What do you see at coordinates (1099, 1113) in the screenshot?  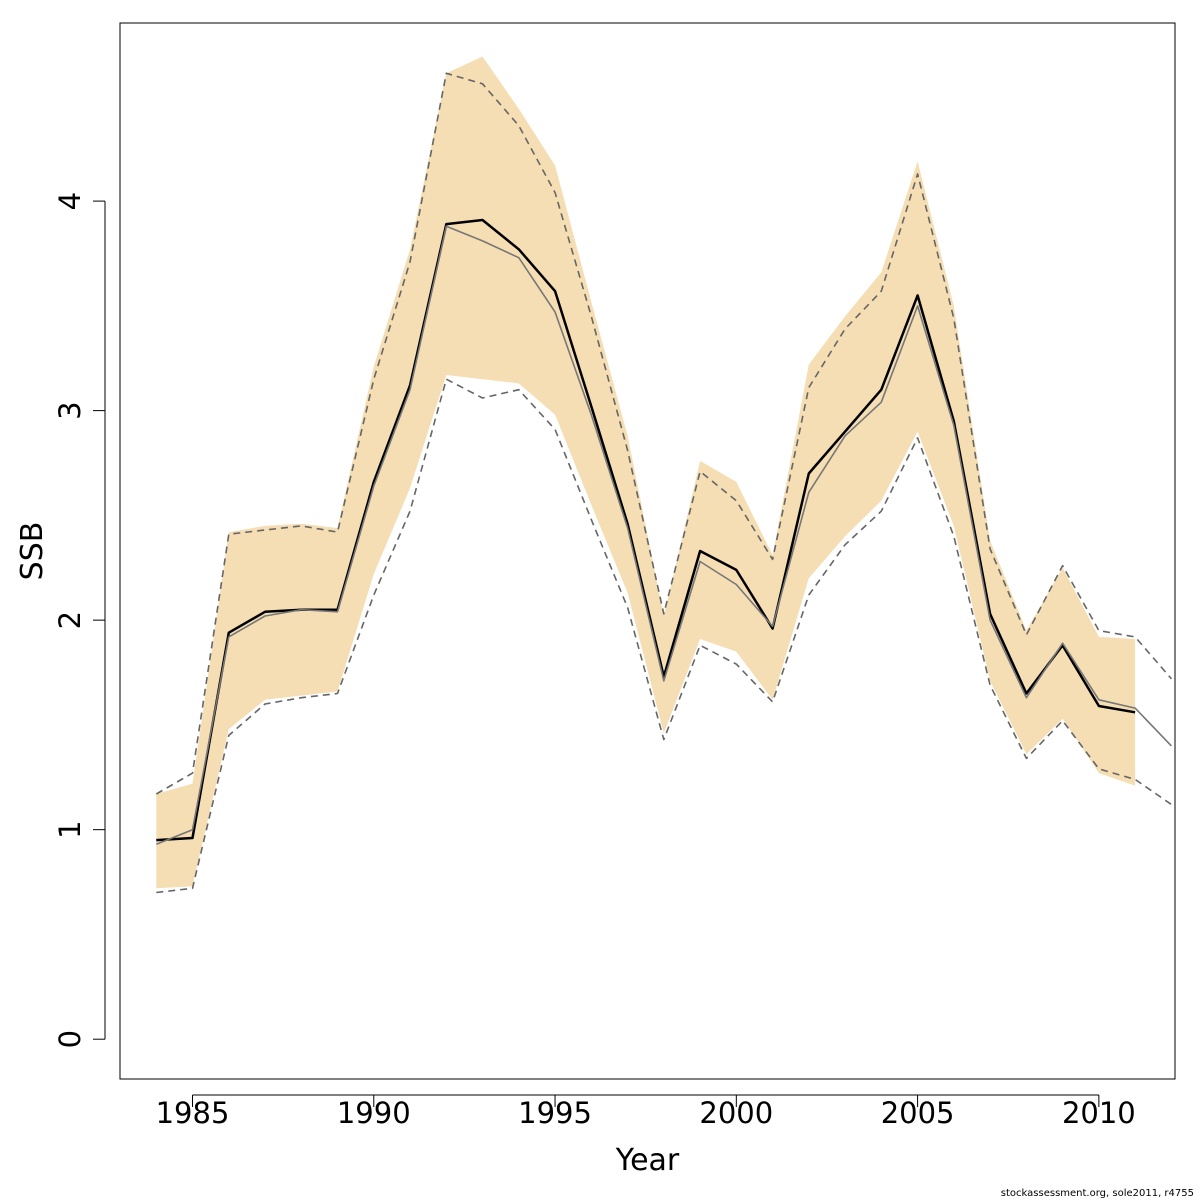 I see `x-tick-label: 2010` at bounding box center [1099, 1113].